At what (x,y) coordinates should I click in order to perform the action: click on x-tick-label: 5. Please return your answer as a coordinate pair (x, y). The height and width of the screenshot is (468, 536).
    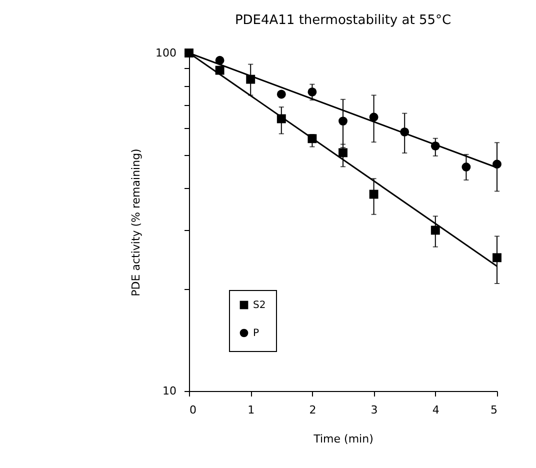
    Looking at the image, I should click on (494, 410).